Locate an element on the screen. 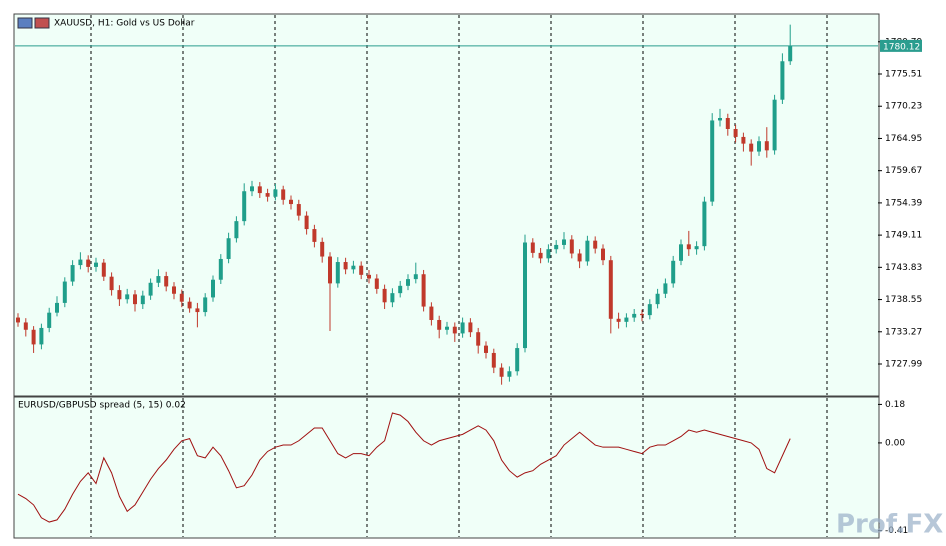 This screenshot has height=546, width=946. y-tick-label: 1743.83 is located at coordinates (903, 268).